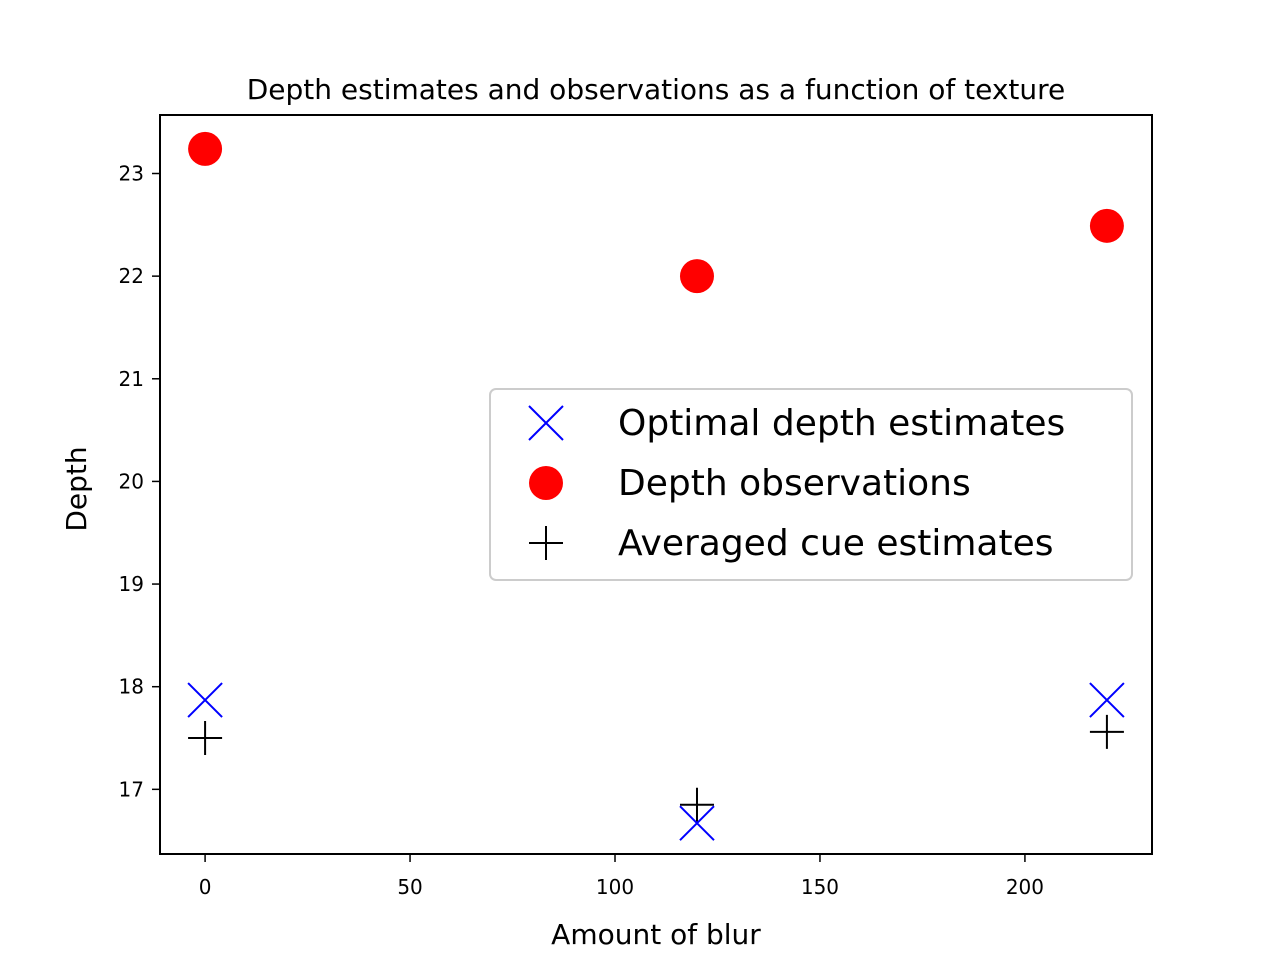  I want to click on x-axis-ticks: 0 50 100 150 200, so click(621, 876).